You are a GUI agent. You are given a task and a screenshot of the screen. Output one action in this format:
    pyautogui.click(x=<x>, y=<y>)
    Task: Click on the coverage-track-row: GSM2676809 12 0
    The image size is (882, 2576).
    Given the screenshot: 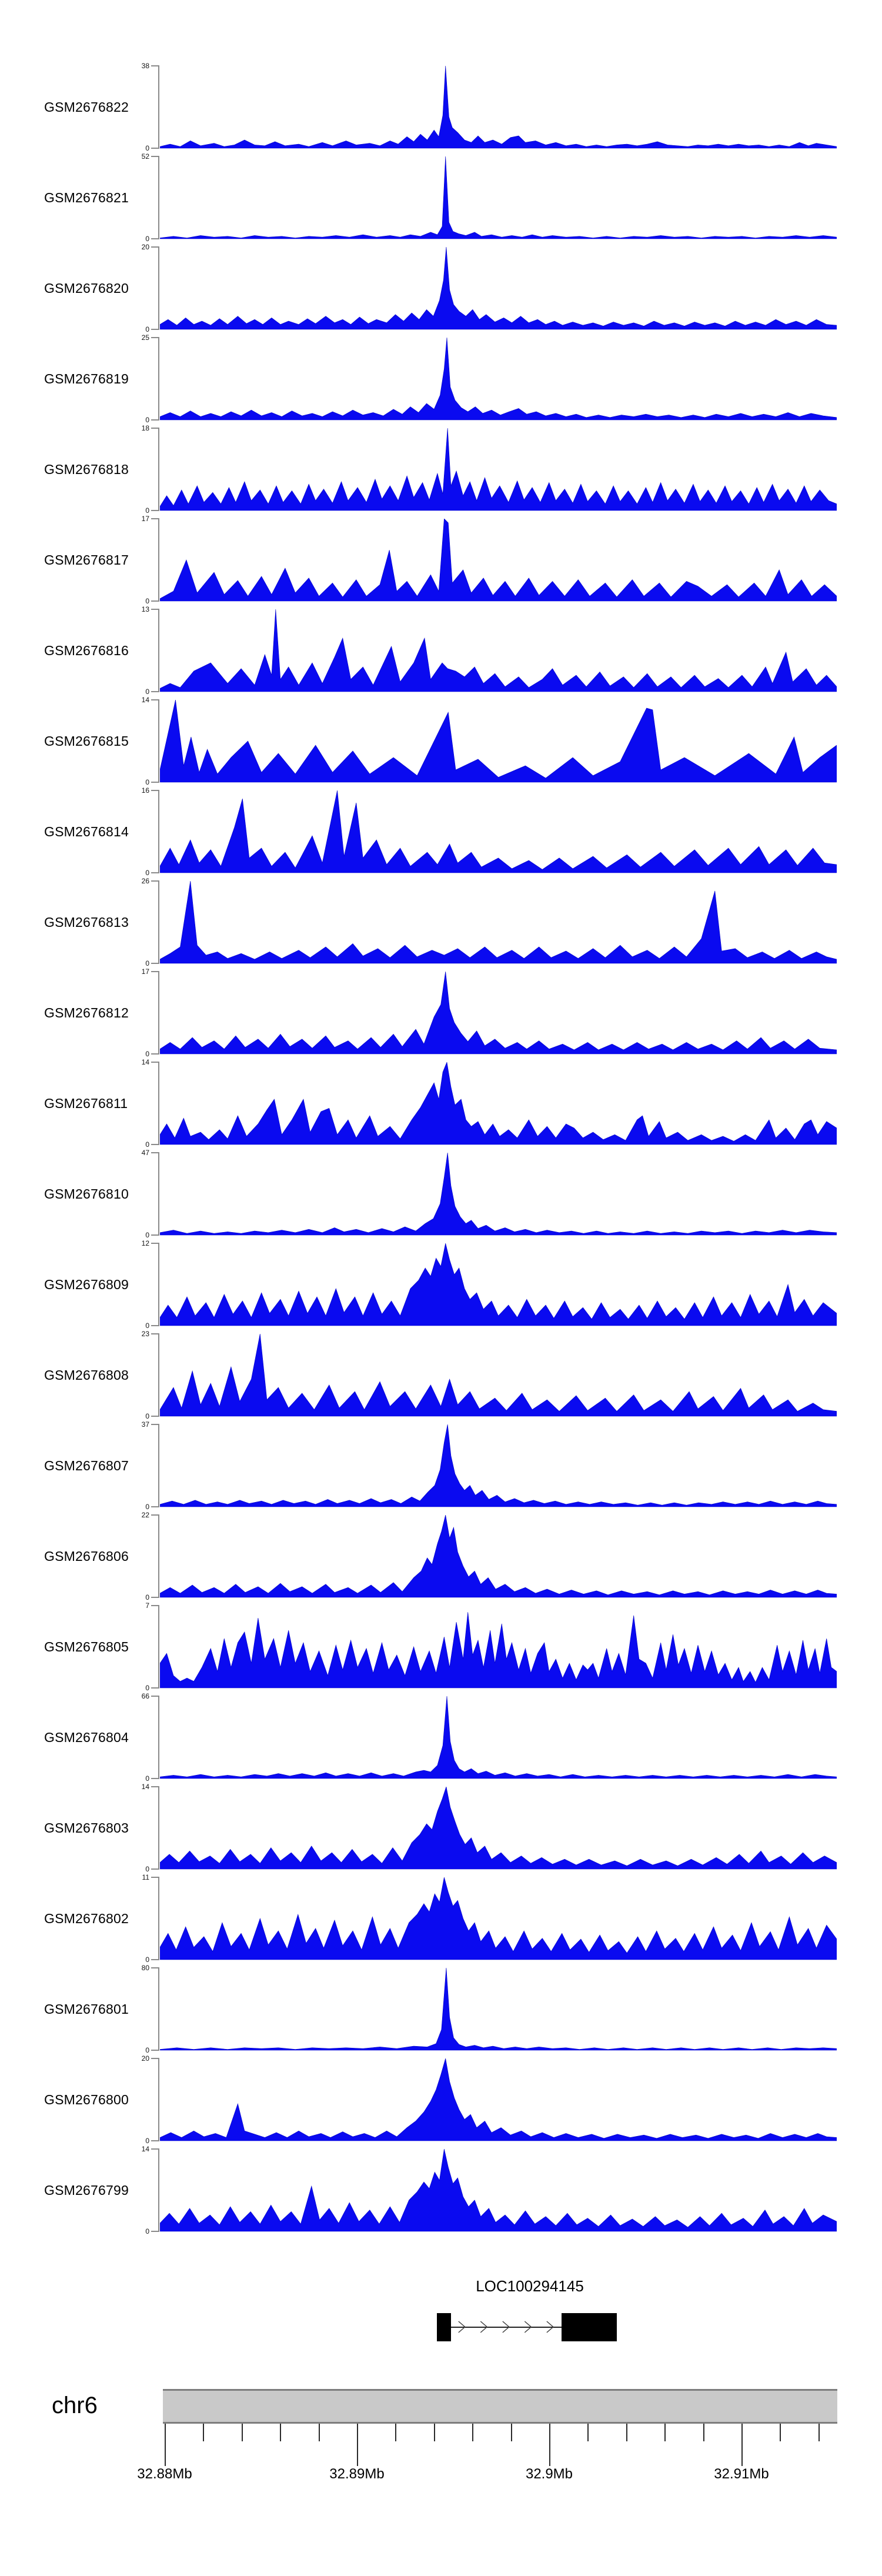 What is the action you would take?
    pyautogui.click(x=441, y=1284)
    